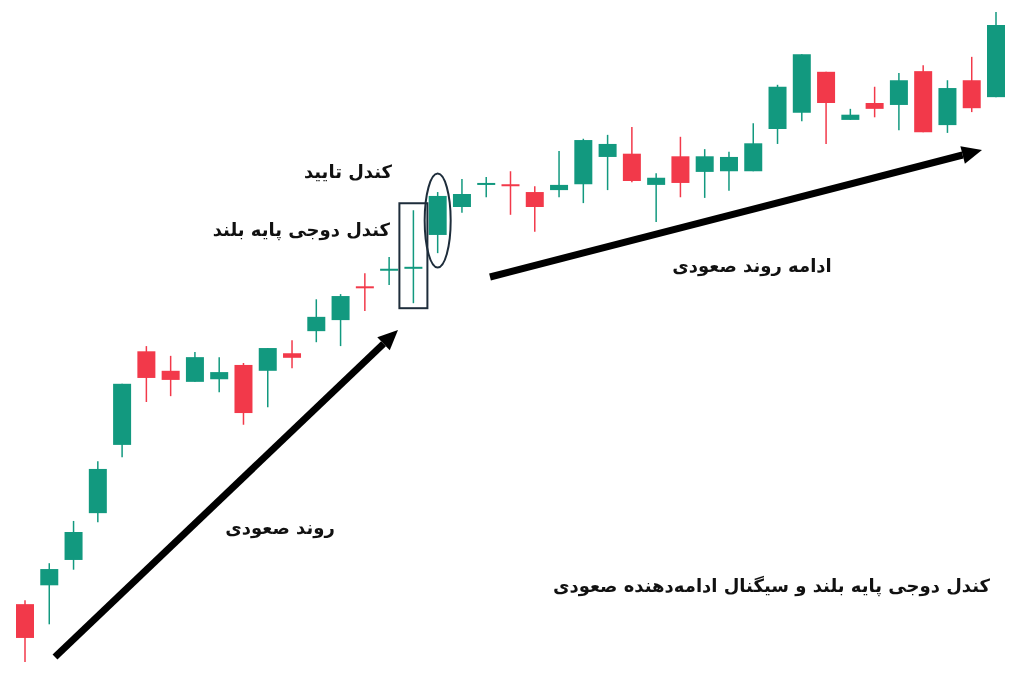 The height and width of the screenshot is (683, 1024). Describe the element at coordinates (752, 266) in the screenshot. I see `annotation: ادامه روند صعودی` at that location.